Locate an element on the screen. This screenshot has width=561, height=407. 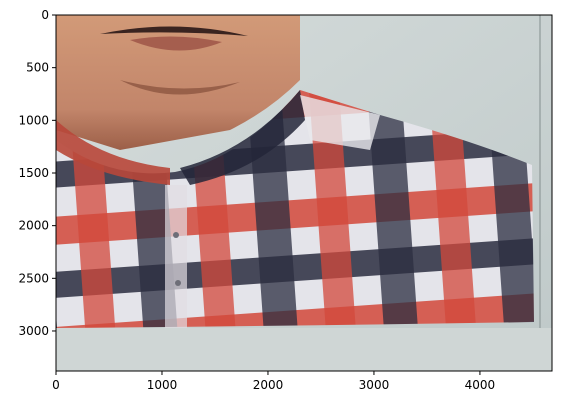
collar-left is located at coordinates (113, 152).